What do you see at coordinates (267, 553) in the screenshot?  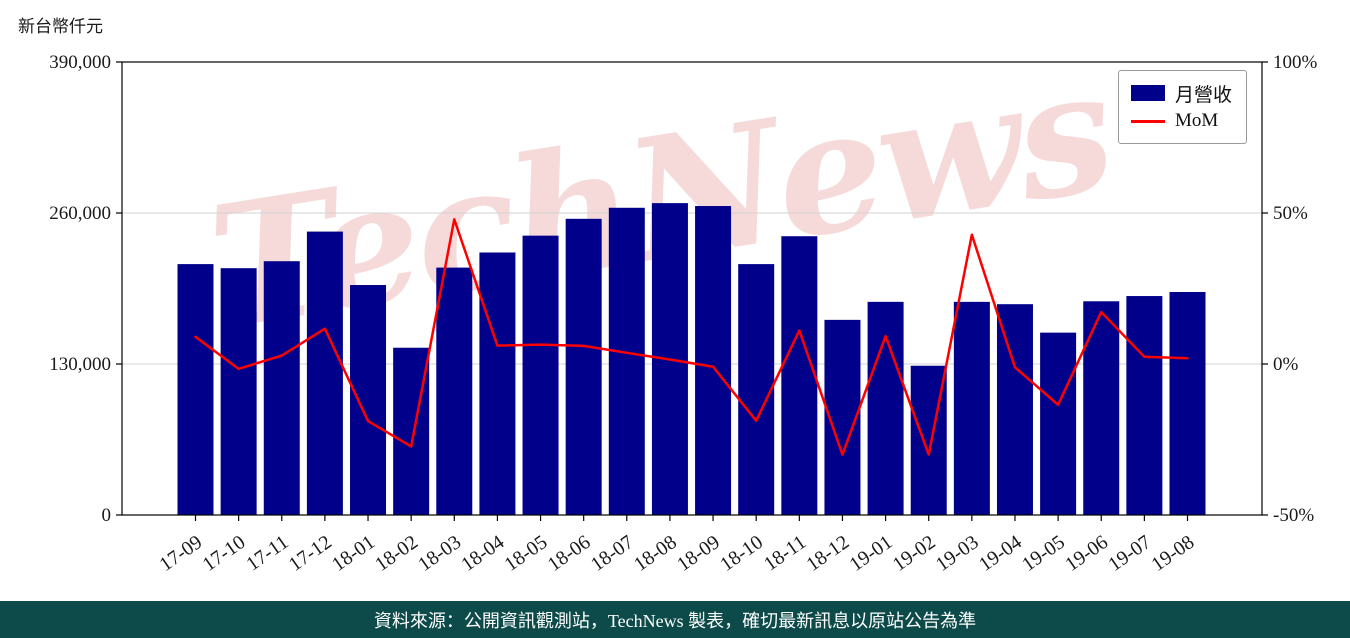 I see `x-tick-label: 17-11` at bounding box center [267, 553].